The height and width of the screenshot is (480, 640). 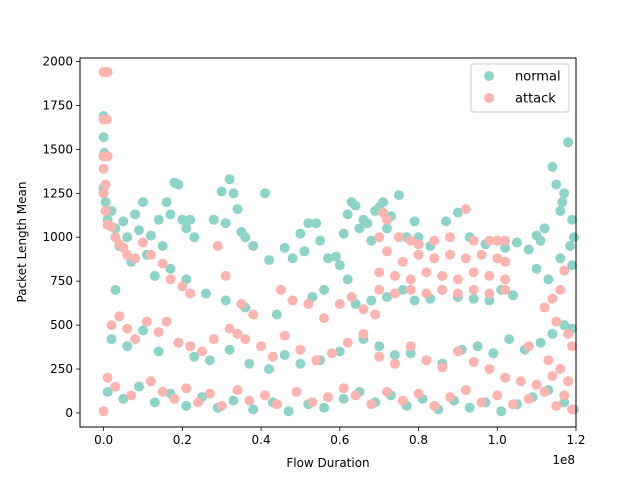 I want to click on y-tick-label: 2000, so click(x=57, y=62).